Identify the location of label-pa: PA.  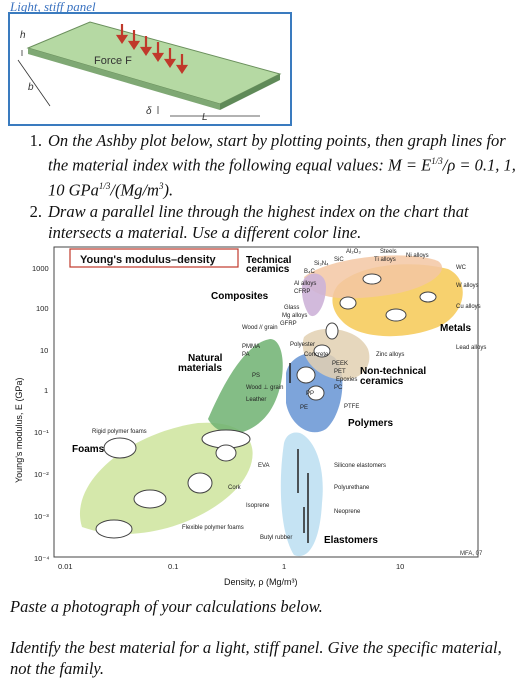
(246, 355).